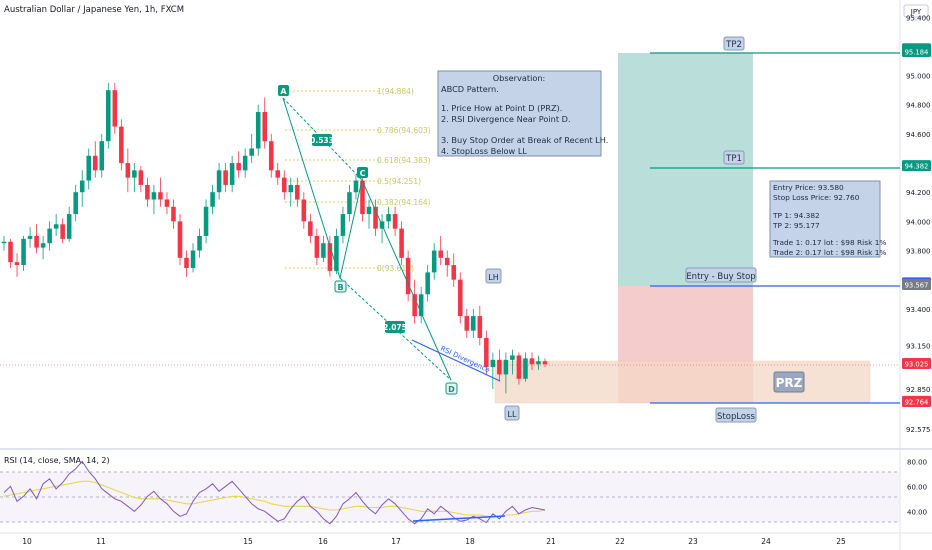  Describe the element at coordinates (917, 487) in the screenshot. I see `rsi-axis: 80.00 60.00 40.00` at that location.